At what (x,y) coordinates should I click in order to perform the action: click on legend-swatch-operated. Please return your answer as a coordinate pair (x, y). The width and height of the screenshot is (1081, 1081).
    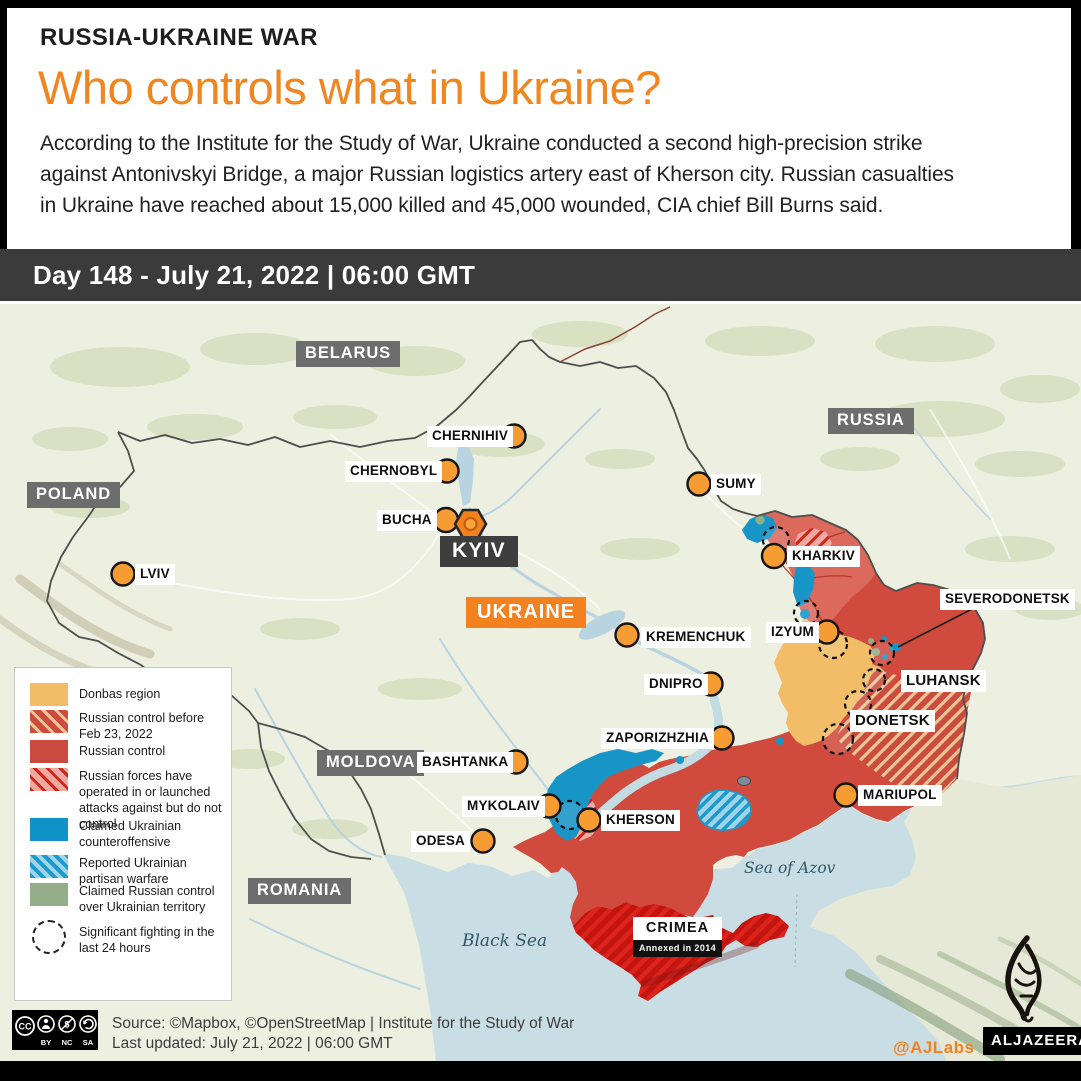
    Looking at the image, I should click on (49, 779).